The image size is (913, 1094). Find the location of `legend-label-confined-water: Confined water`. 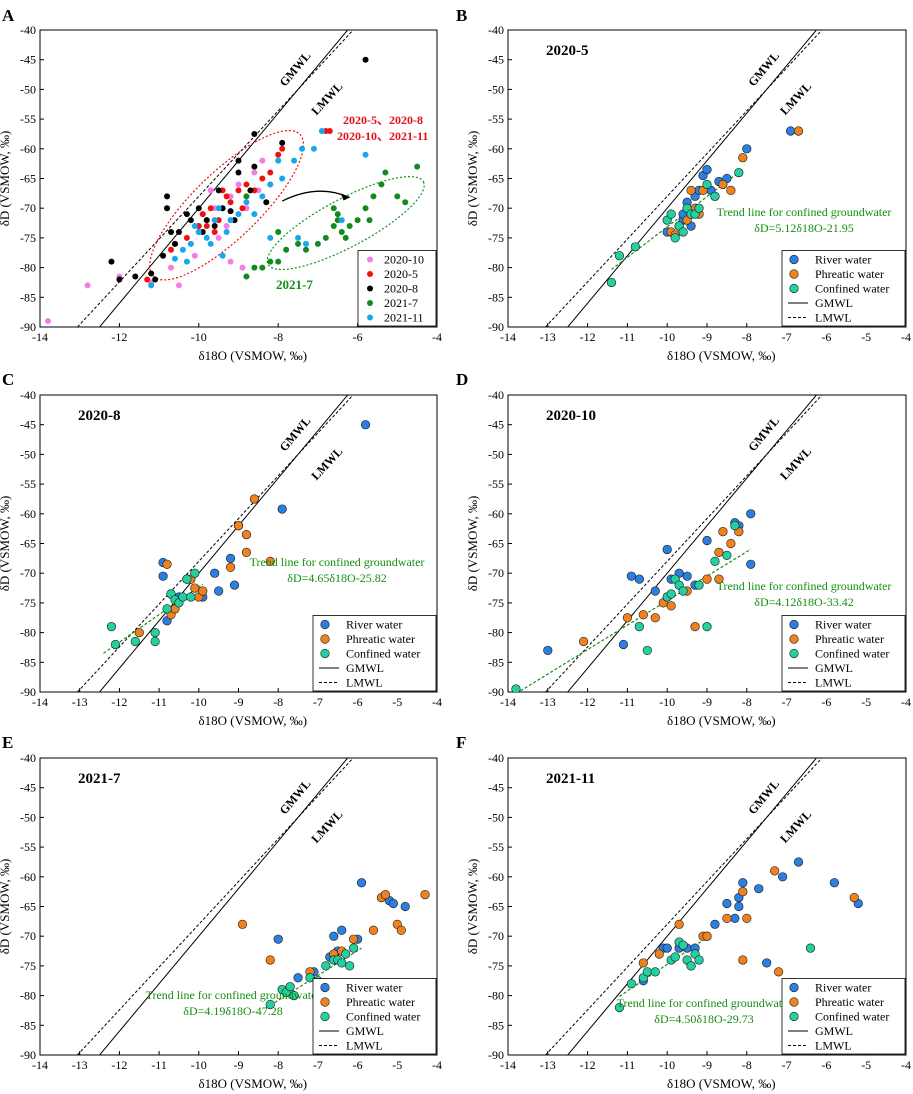

legend-label-confined-water: Confined water is located at coordinates (852, 289).